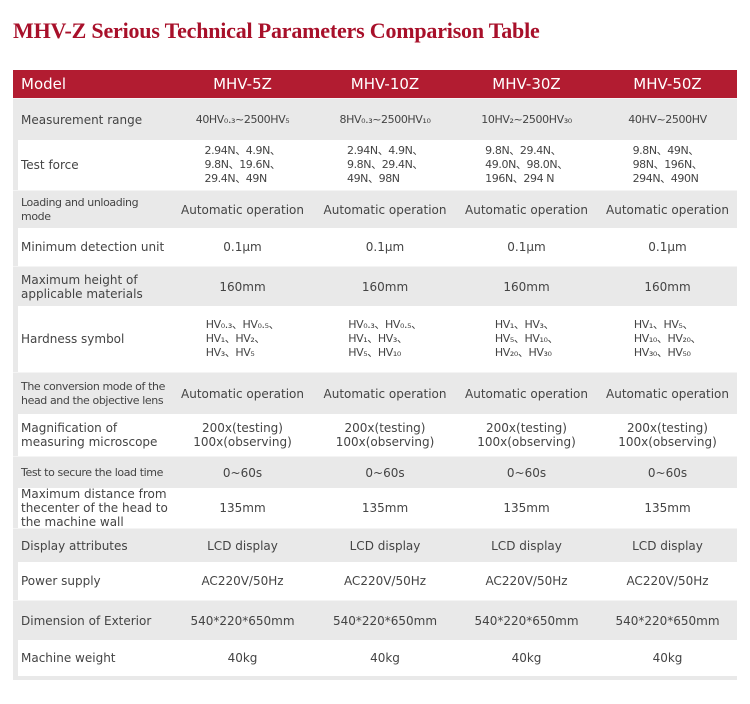 This screenshot has height=704, width=750. I want to click on cell-line: applicable materials, so click(82, 294).